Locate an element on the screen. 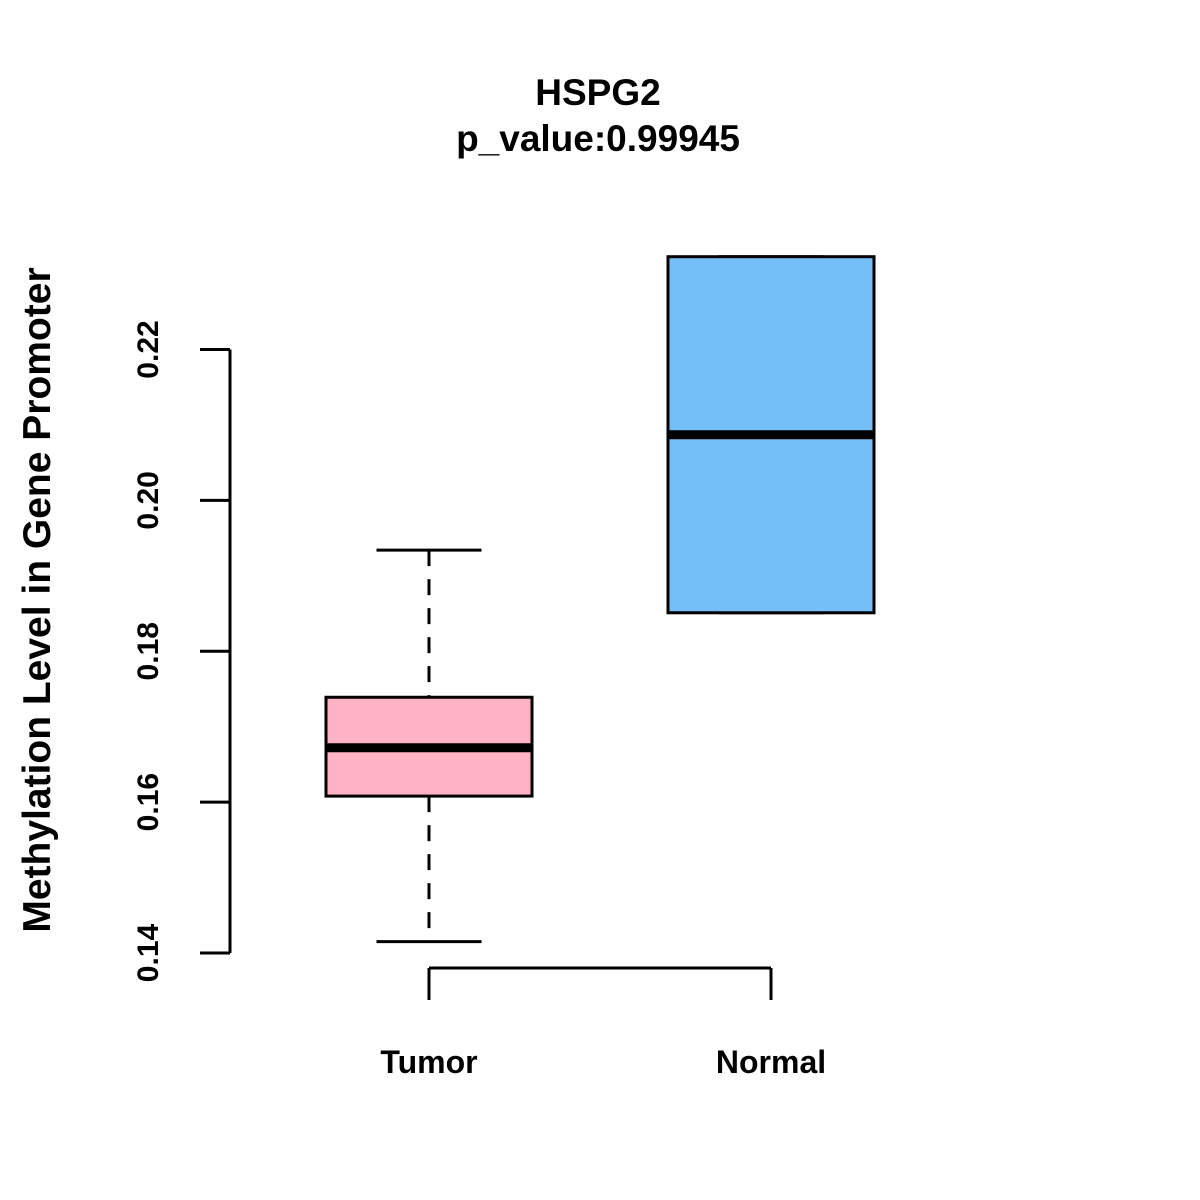 This screenshot has height=1200, width=1200. y-tick-label: 0.16 is located at coordinates (148, 802).